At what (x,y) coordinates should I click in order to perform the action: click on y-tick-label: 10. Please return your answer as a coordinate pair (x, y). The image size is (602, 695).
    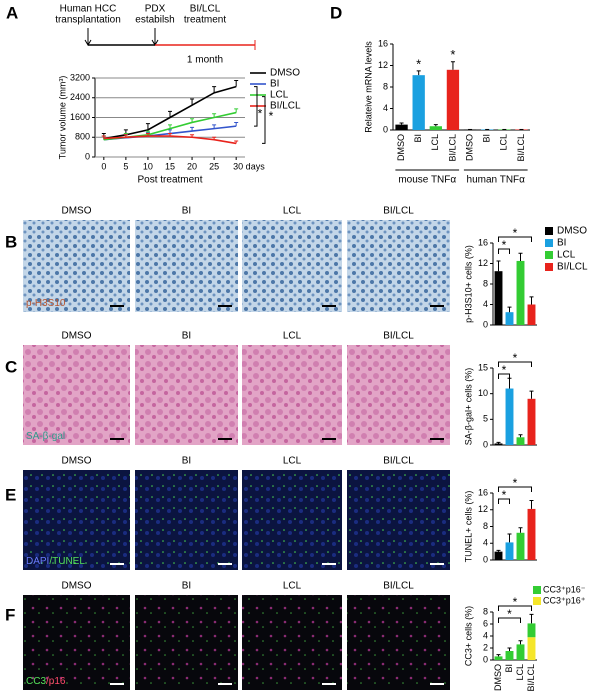
    Looking at the image, I should click on (483, 393).